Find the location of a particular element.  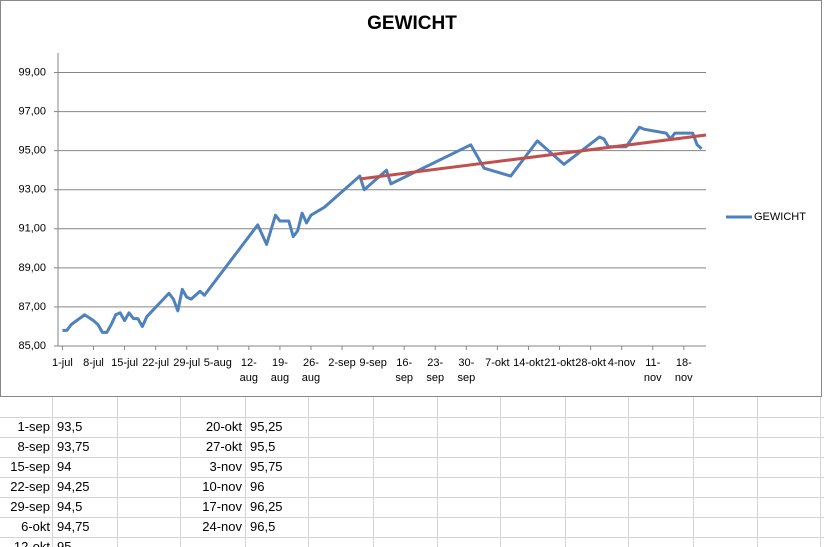

y-tick-label: 95,00 is located at coordinates (32, 151).